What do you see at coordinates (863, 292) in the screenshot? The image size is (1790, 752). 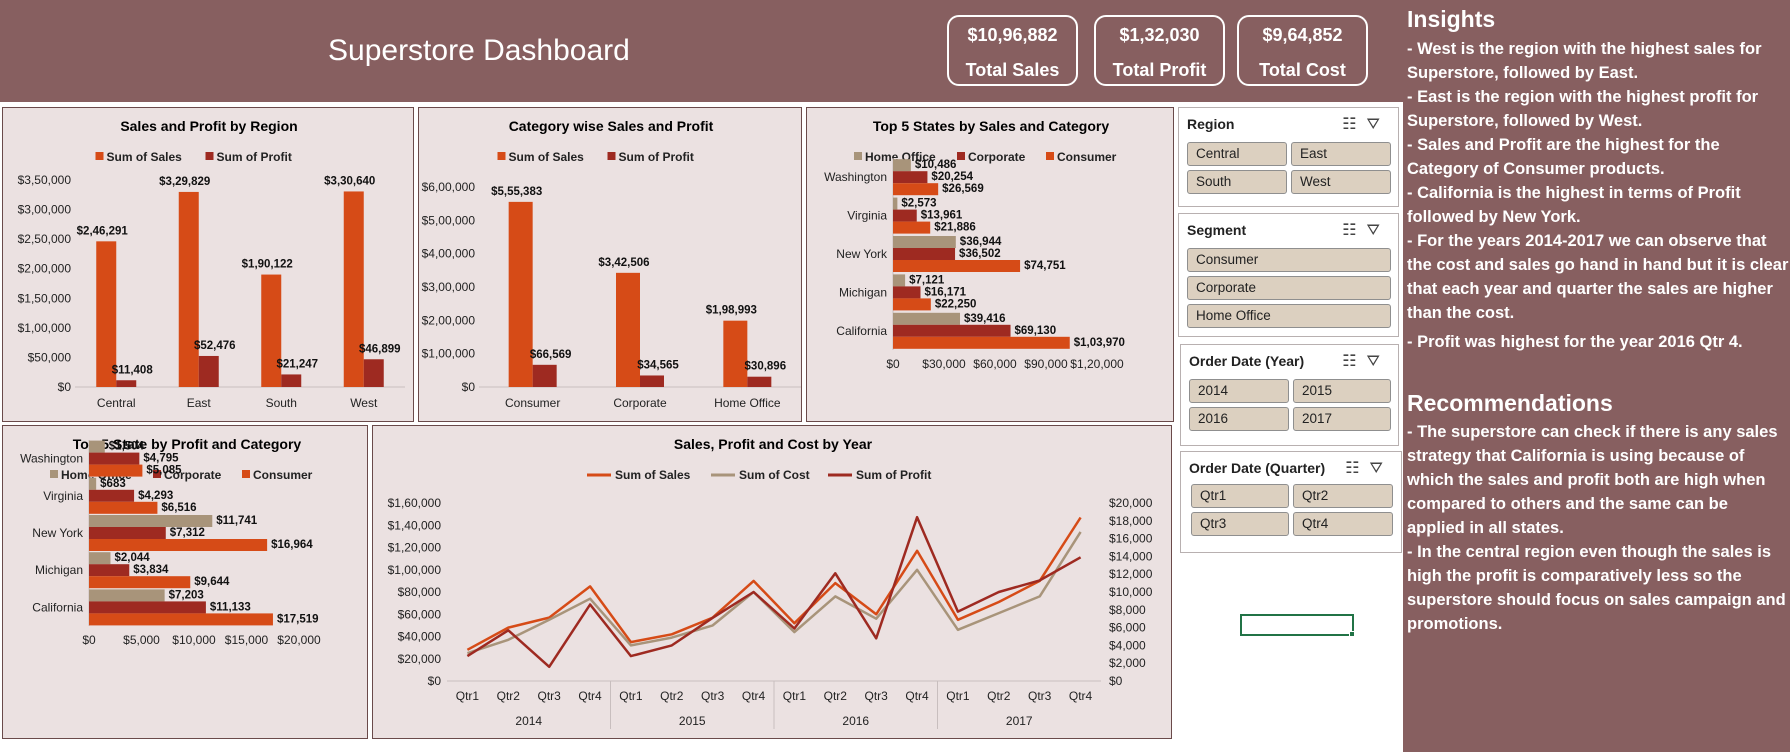 I see `y-tick-label: Michigan` at bounding box center [863, 292].